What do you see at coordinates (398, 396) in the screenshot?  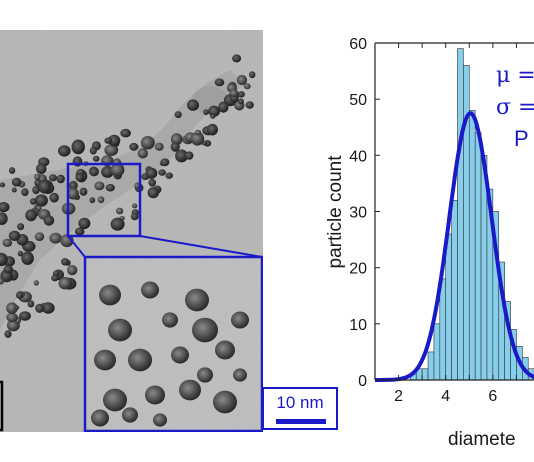 I see `x-tick-label: 2` at bounding box center [398, 396].